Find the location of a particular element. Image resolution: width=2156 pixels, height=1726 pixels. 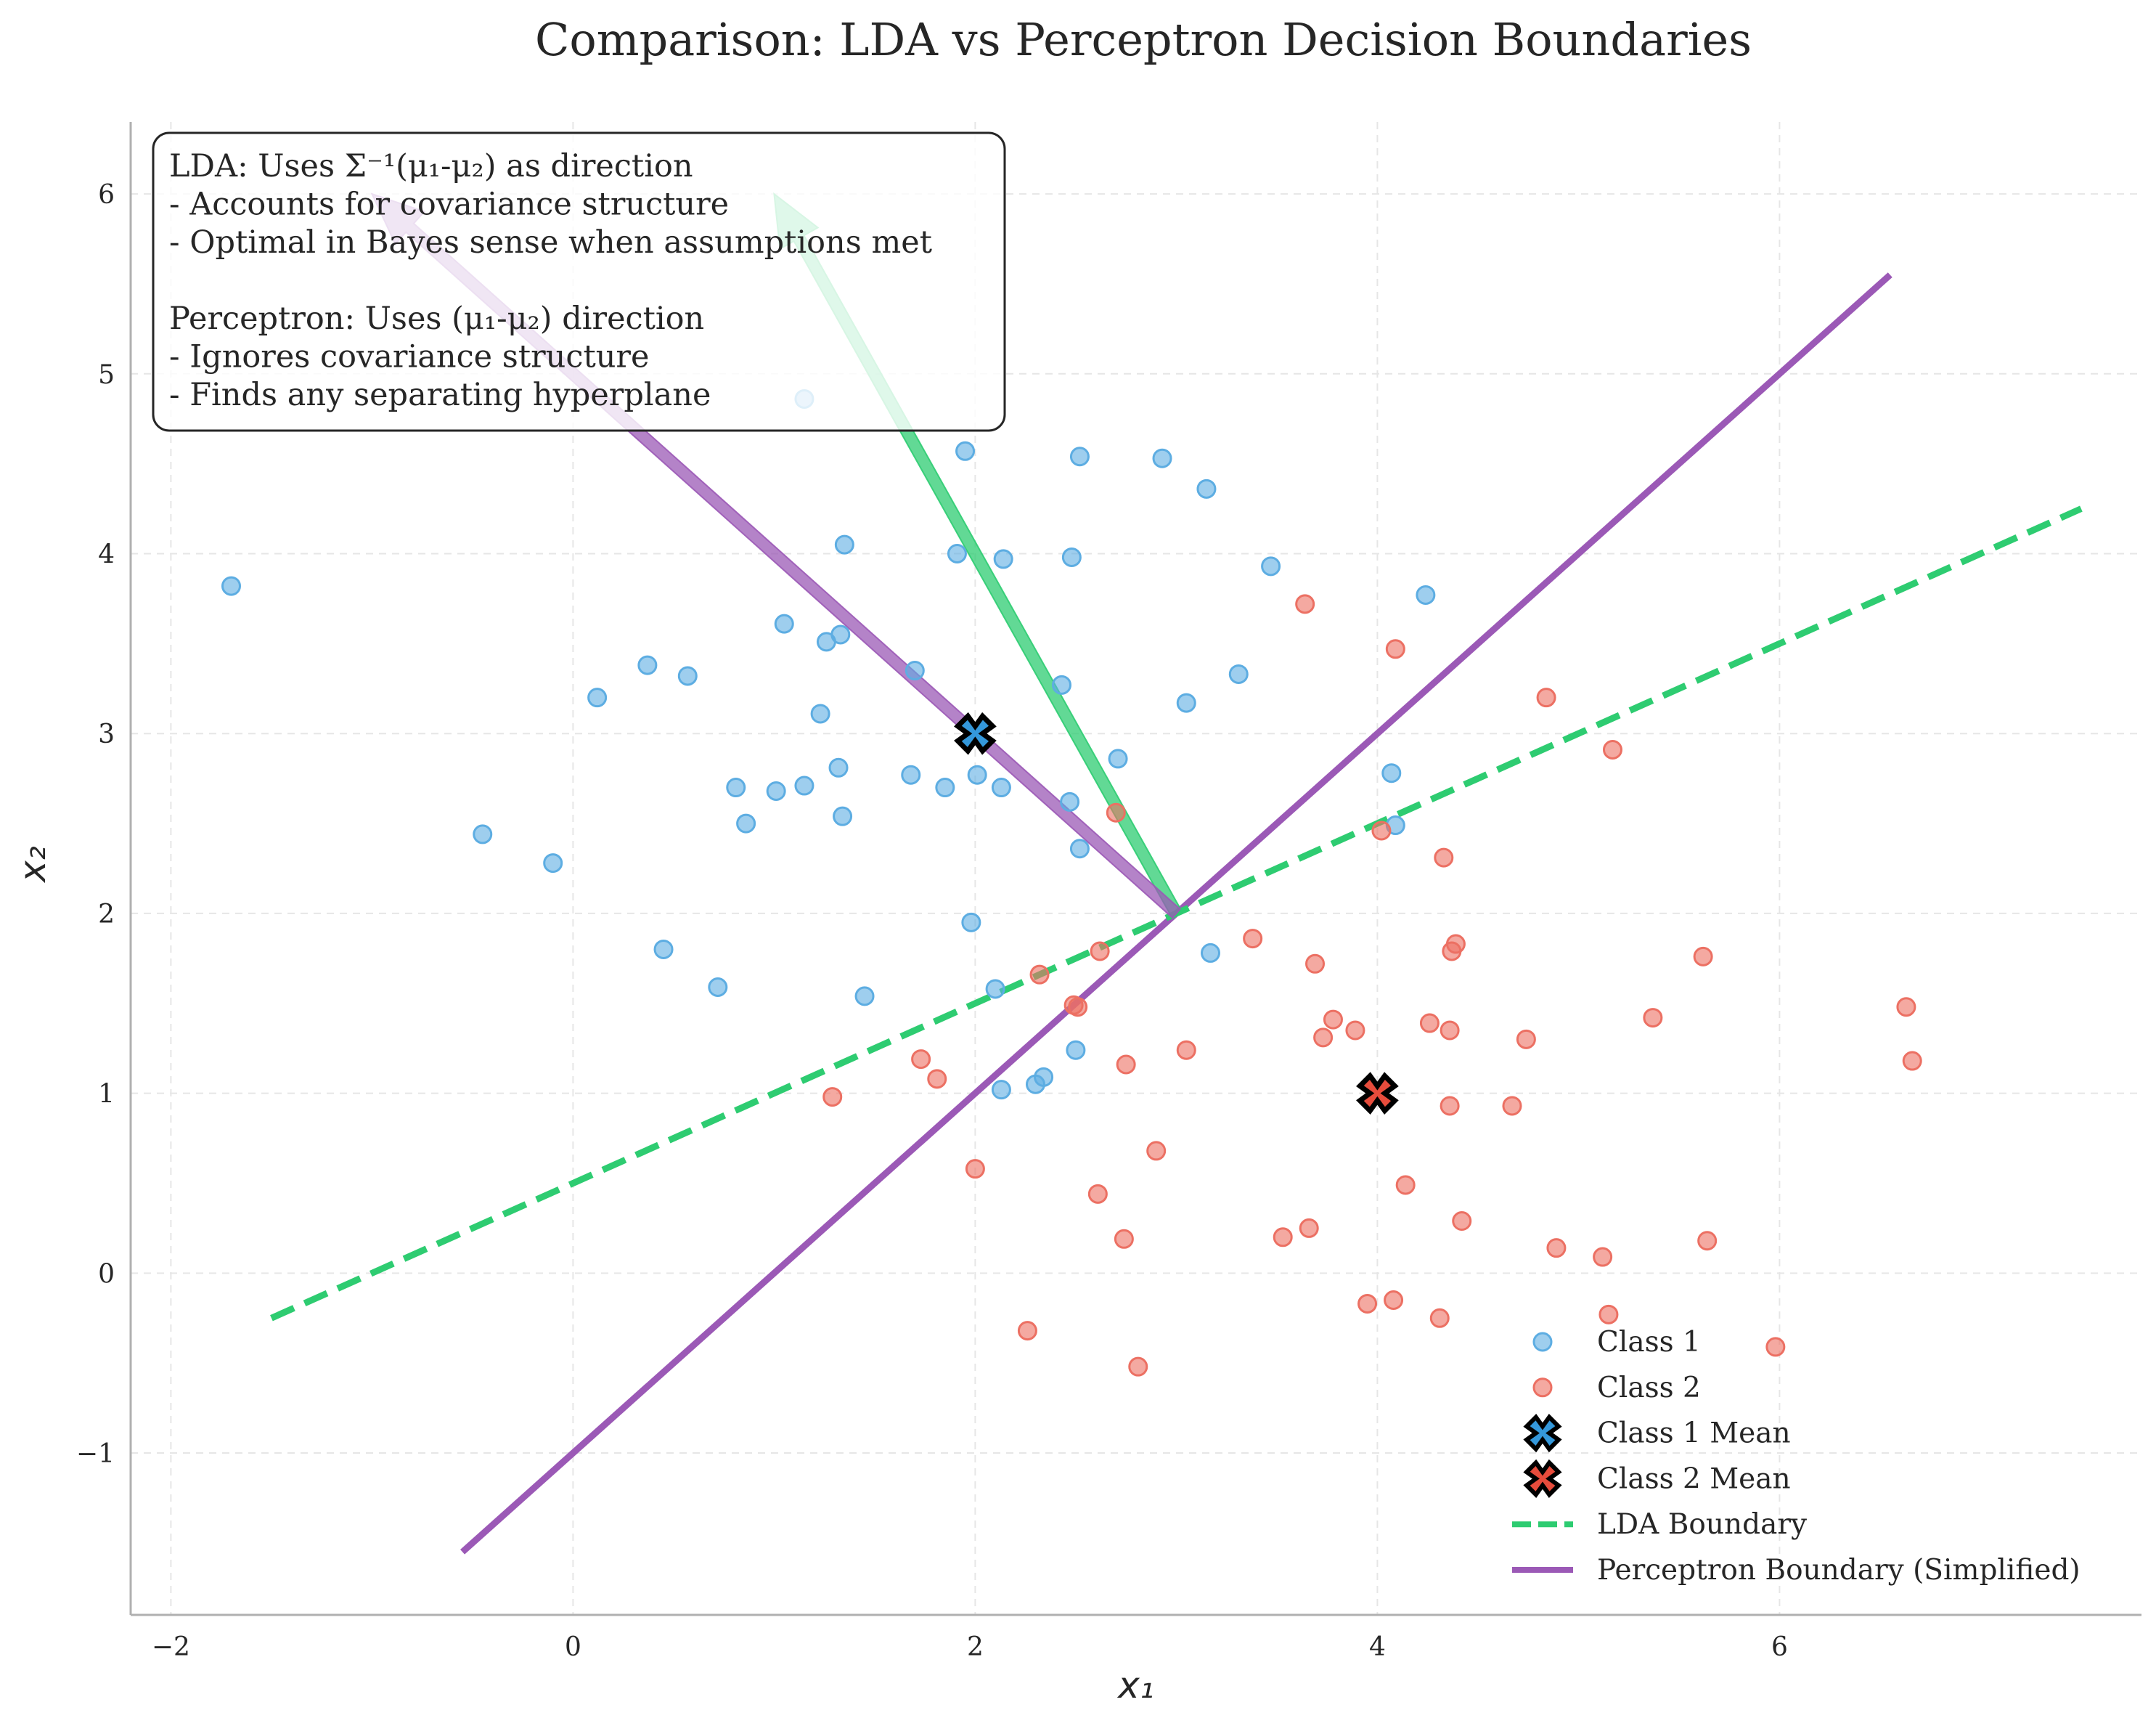

y-tick-label: 0 is located at coordinates (107, 1274).